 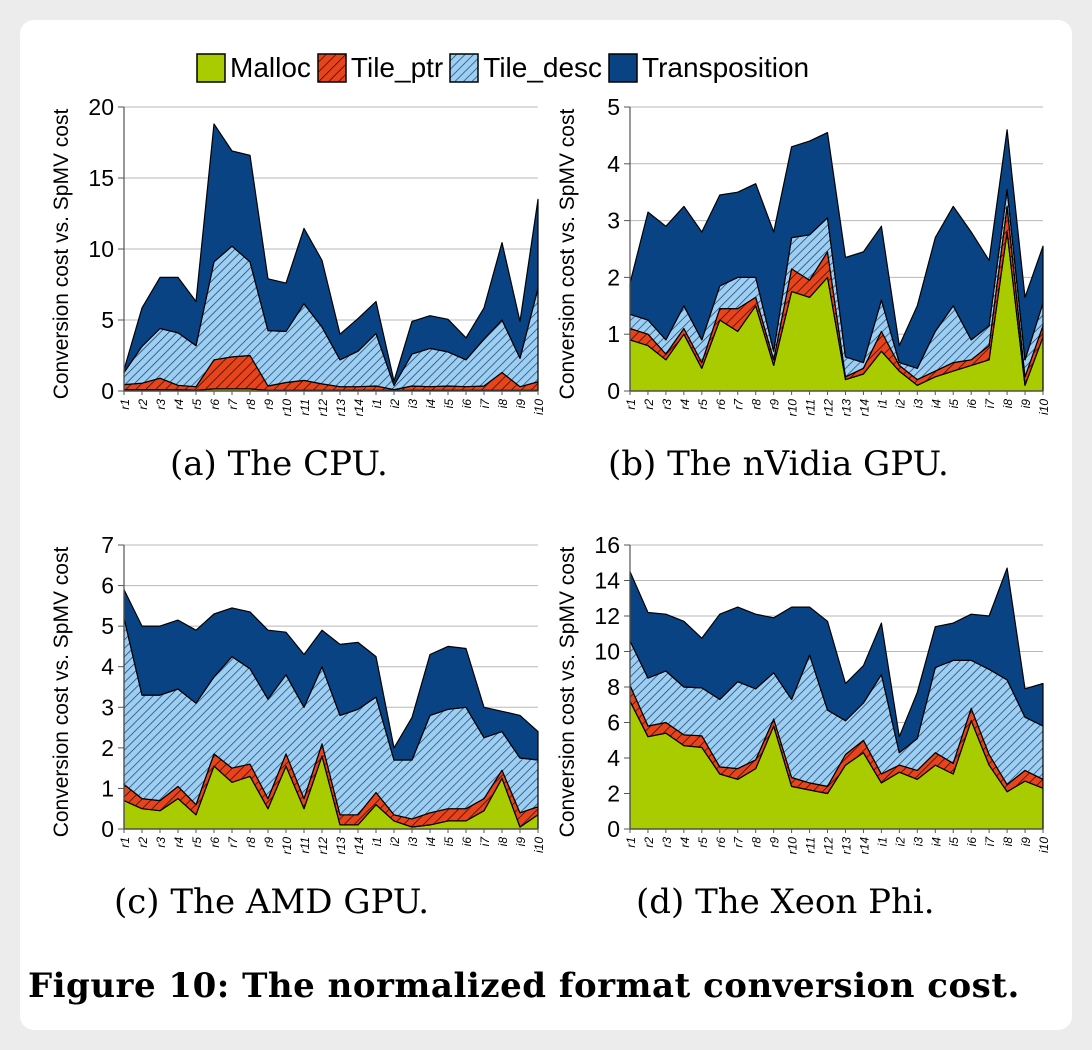 What do you see at coordinates (607, 652) in the screenshot?
I see `y-tick-label: 10` at bounding box center [607, 652].